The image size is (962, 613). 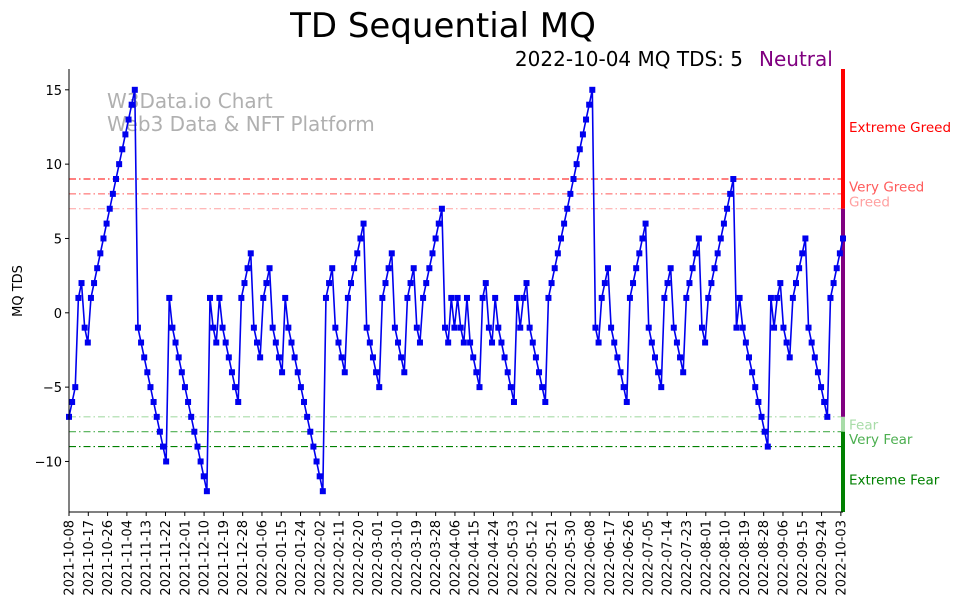 What do you see at coordinates (398, 558) in the screenshot?
I see `x-tick-label: 2022-03-10` at bounding box center [398, 558].